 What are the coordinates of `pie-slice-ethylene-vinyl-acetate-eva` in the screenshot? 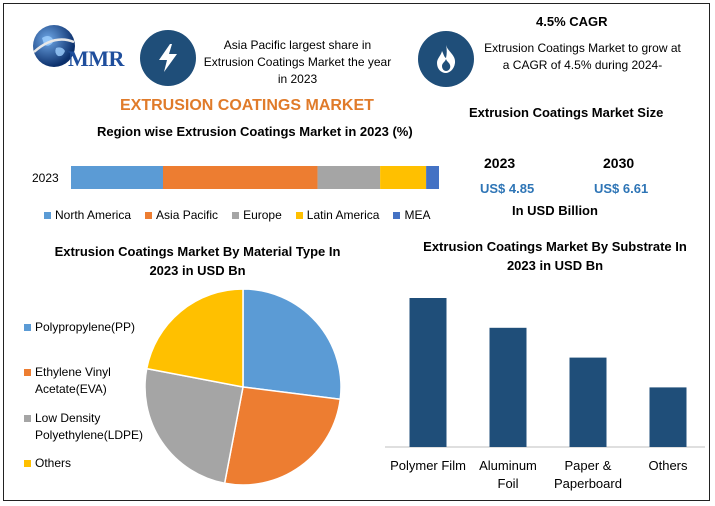 It's located at (282, 436).